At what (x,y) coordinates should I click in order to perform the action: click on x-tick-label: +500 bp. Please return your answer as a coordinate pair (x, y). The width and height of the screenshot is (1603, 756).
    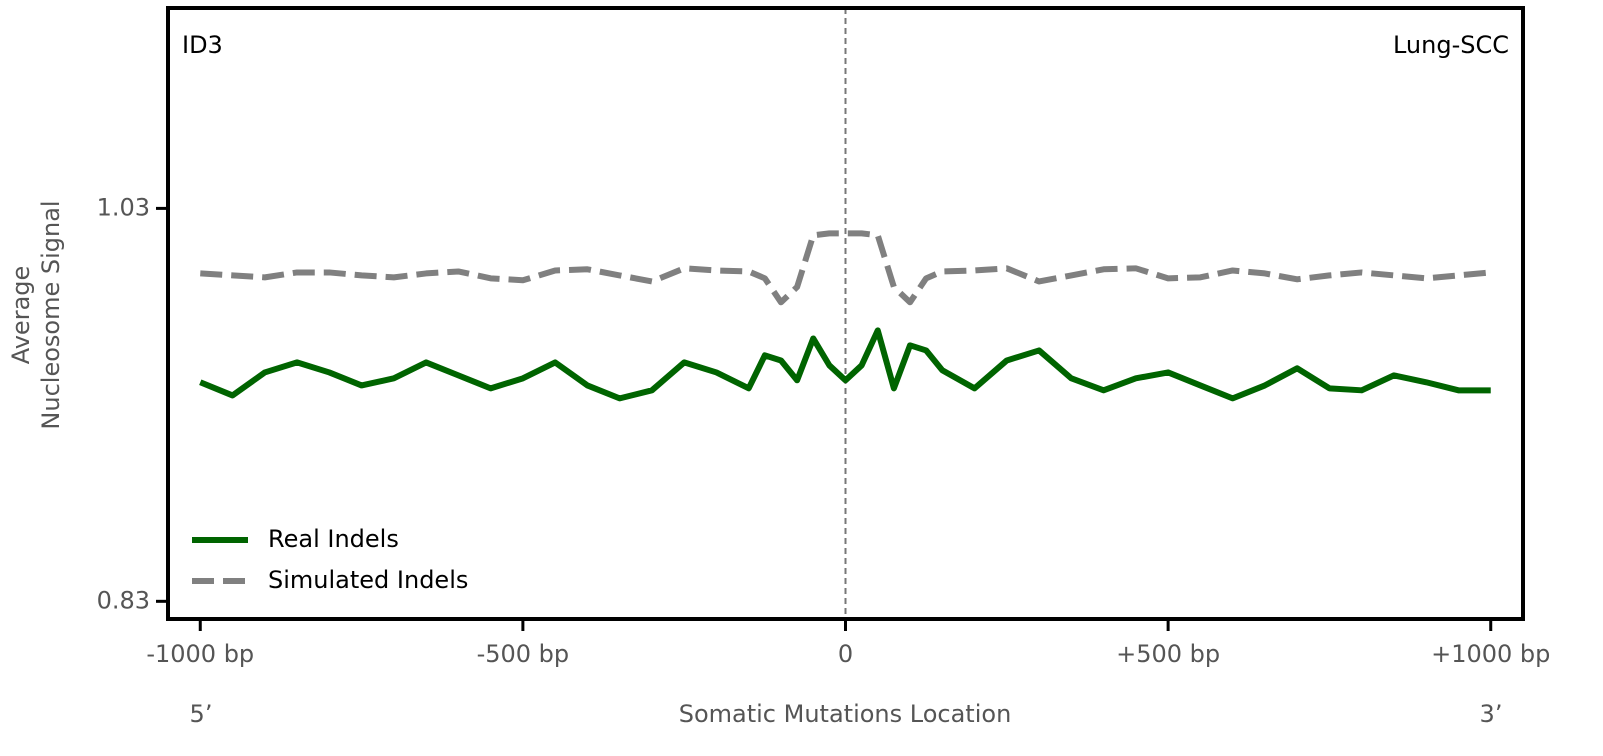
    Looking at the image, I should click on (1168, 654).